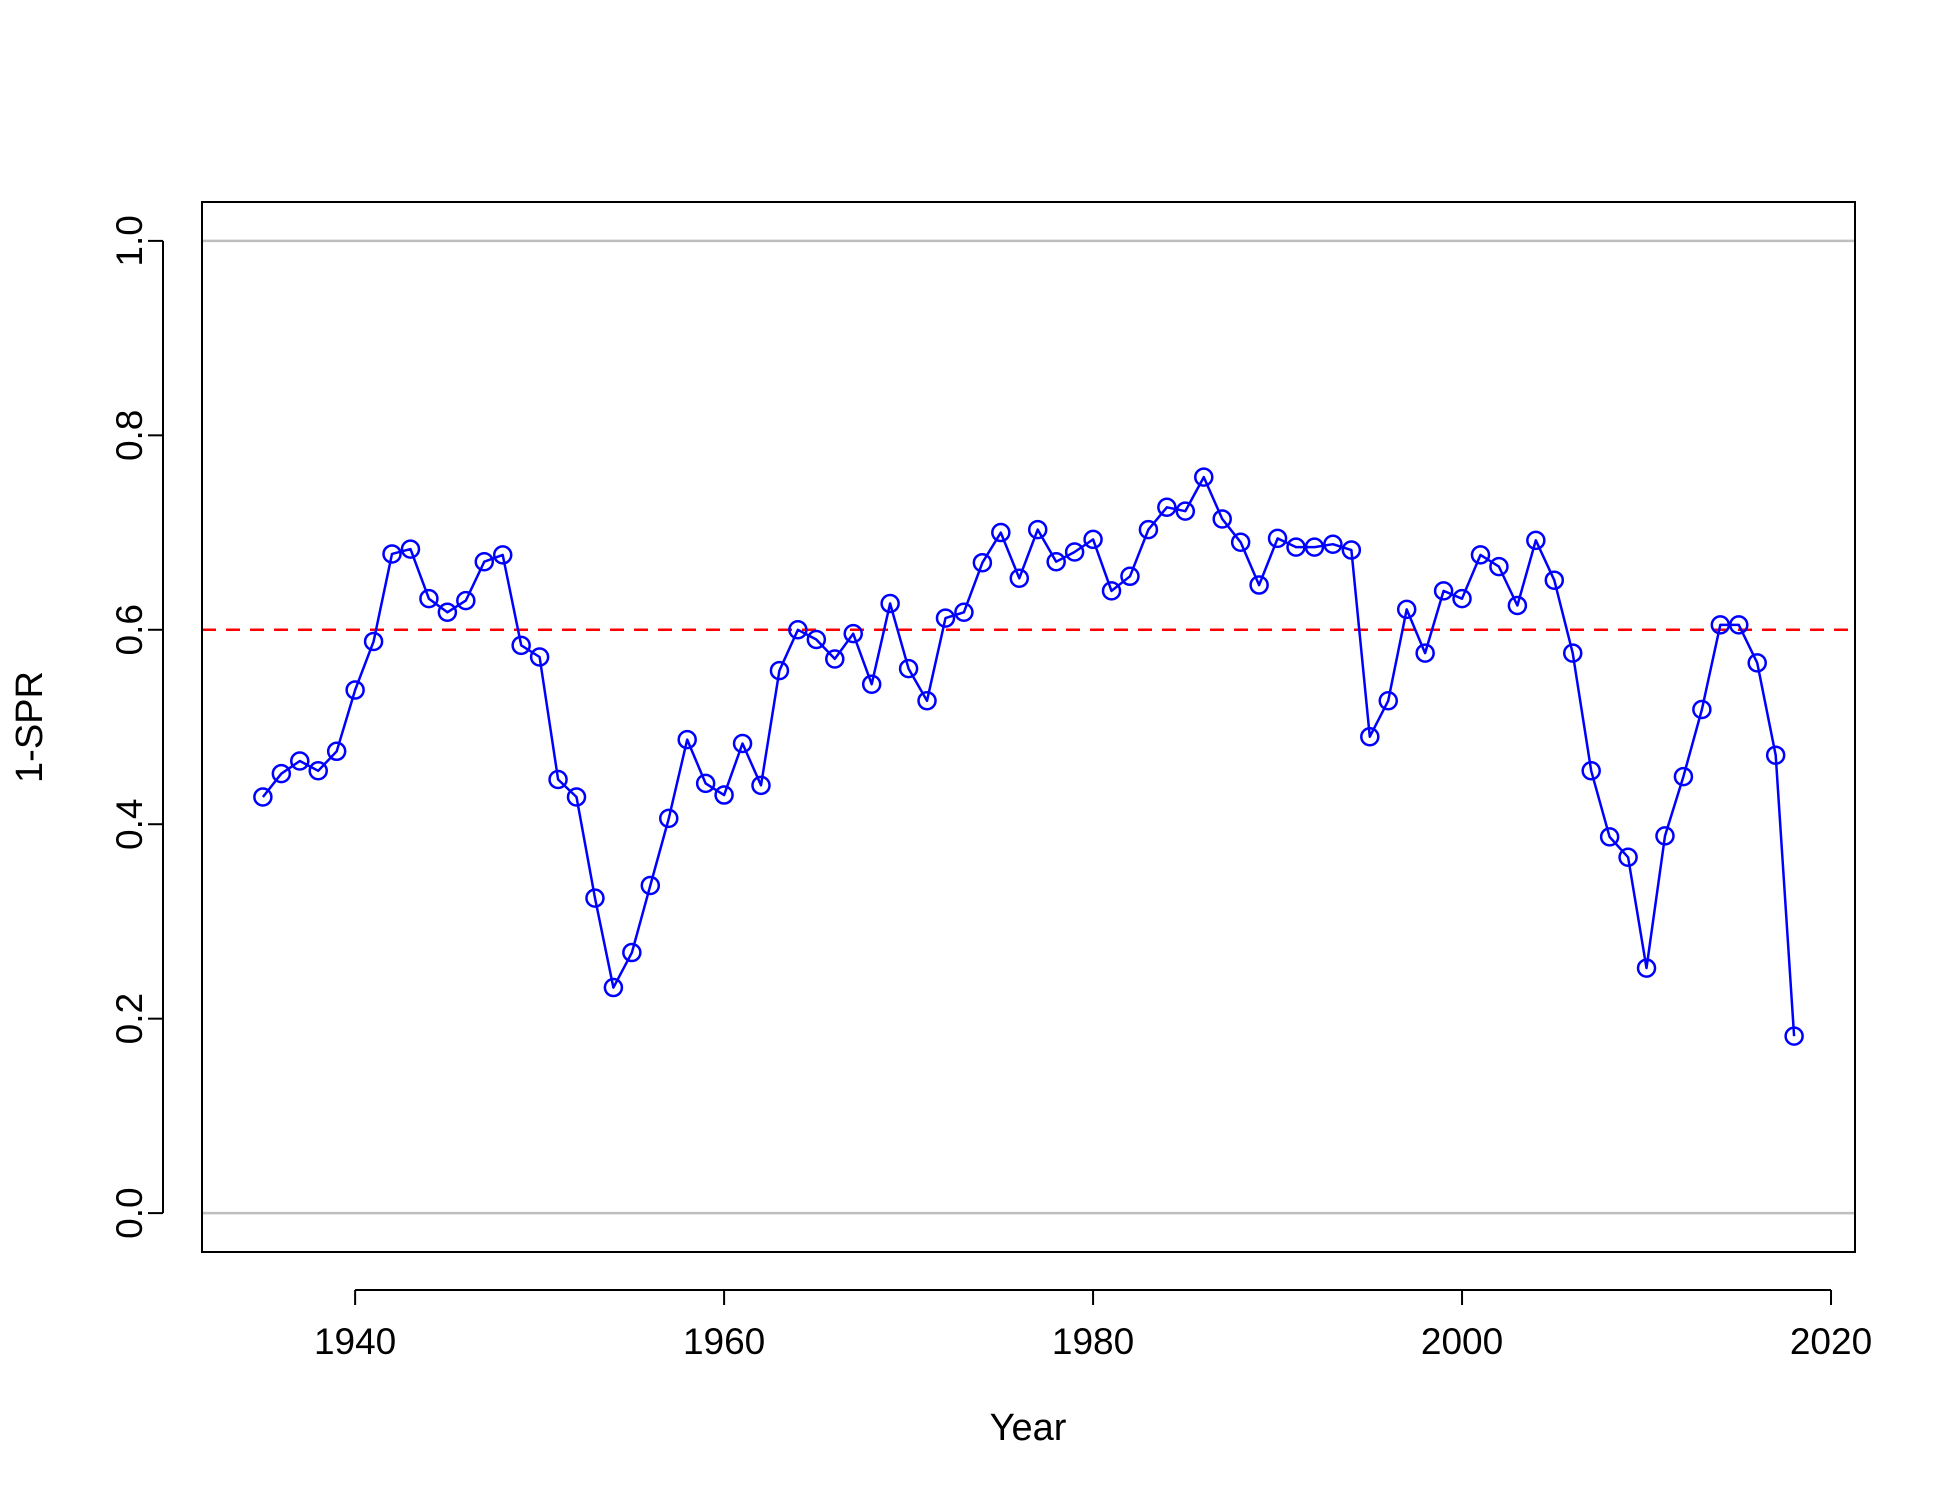 Image resolution: width=1950 pixels, height=1500 pixels. Describe the element at coordinates (1093, 1341) in the screenshot. I see `x-tick-label: 1980` at that location.